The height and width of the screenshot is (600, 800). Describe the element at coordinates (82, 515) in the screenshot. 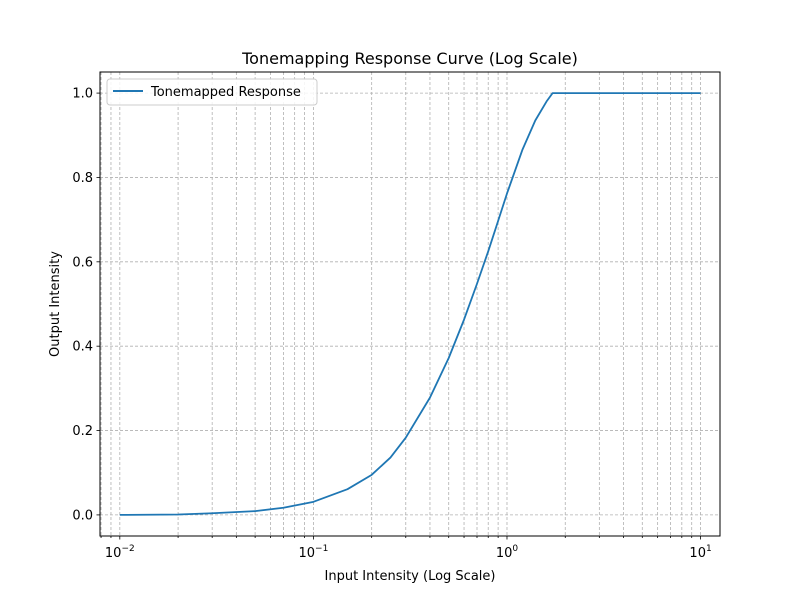

I see `y-tick-label: 0.0` at that location.